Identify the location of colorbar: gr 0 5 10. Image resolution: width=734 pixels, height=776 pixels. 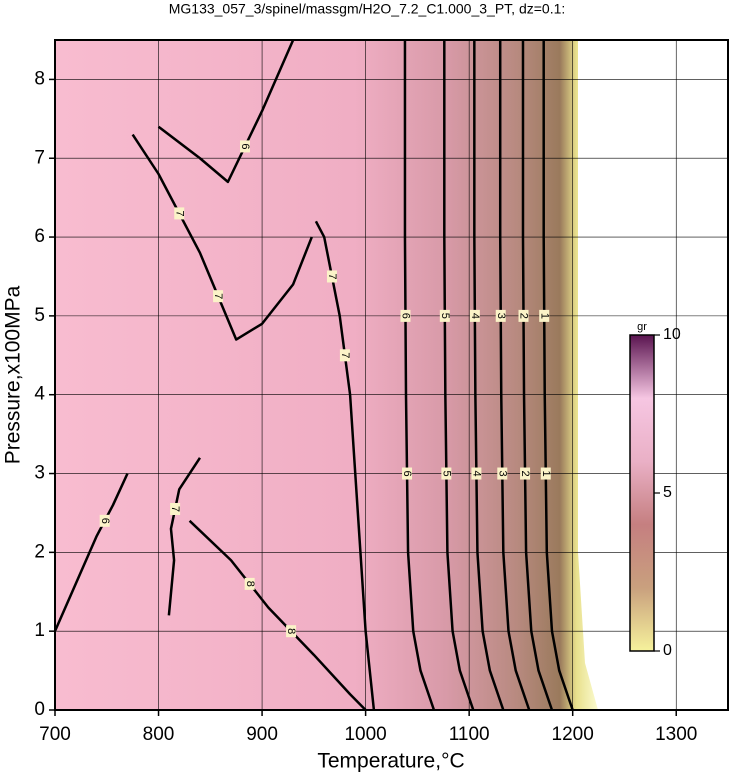
(655, 490).